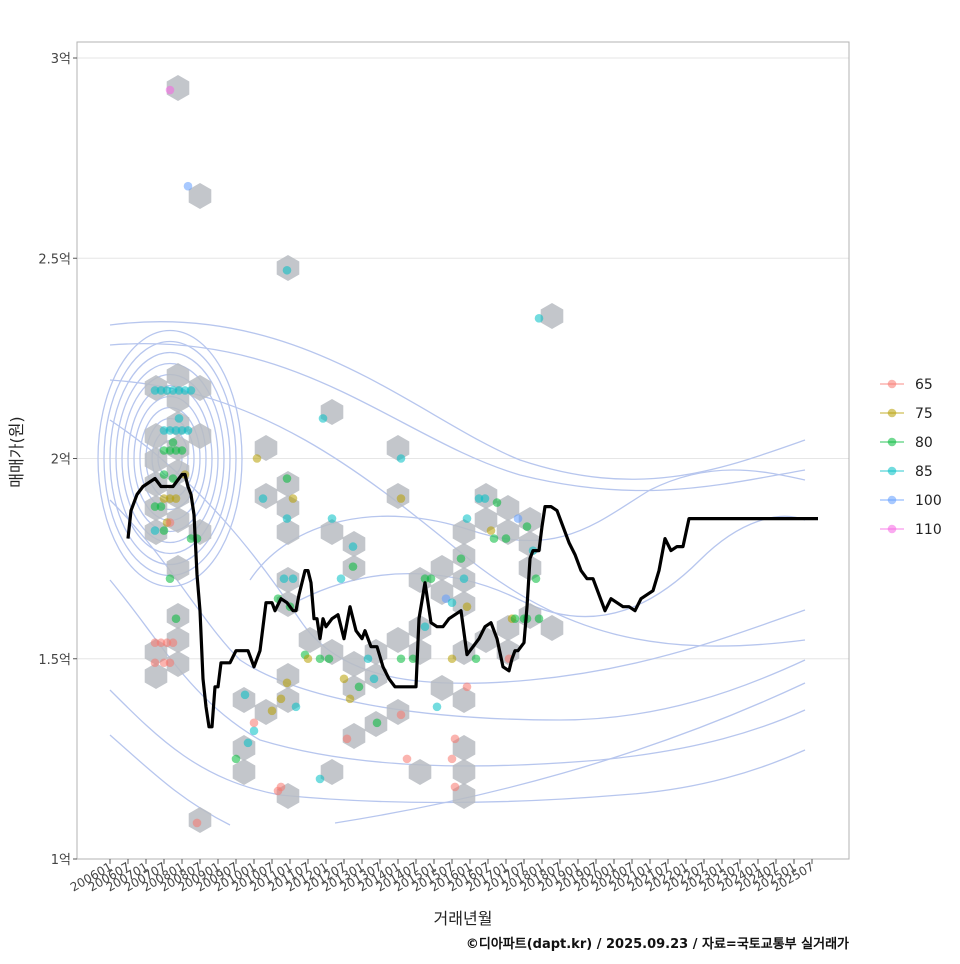 The image size is (960, 964). Describe the element at coordinates (924, 414) in the screenshot. I see `legend-label: 75` at that location.